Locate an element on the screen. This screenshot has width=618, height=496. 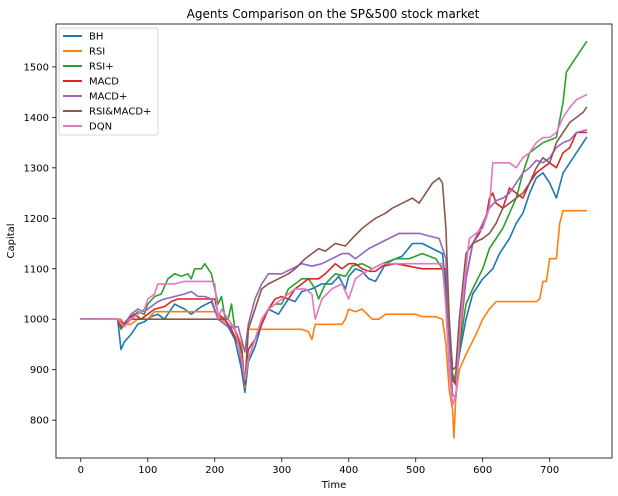
x-tick-label: 300 is located at coordinates (281, 470).